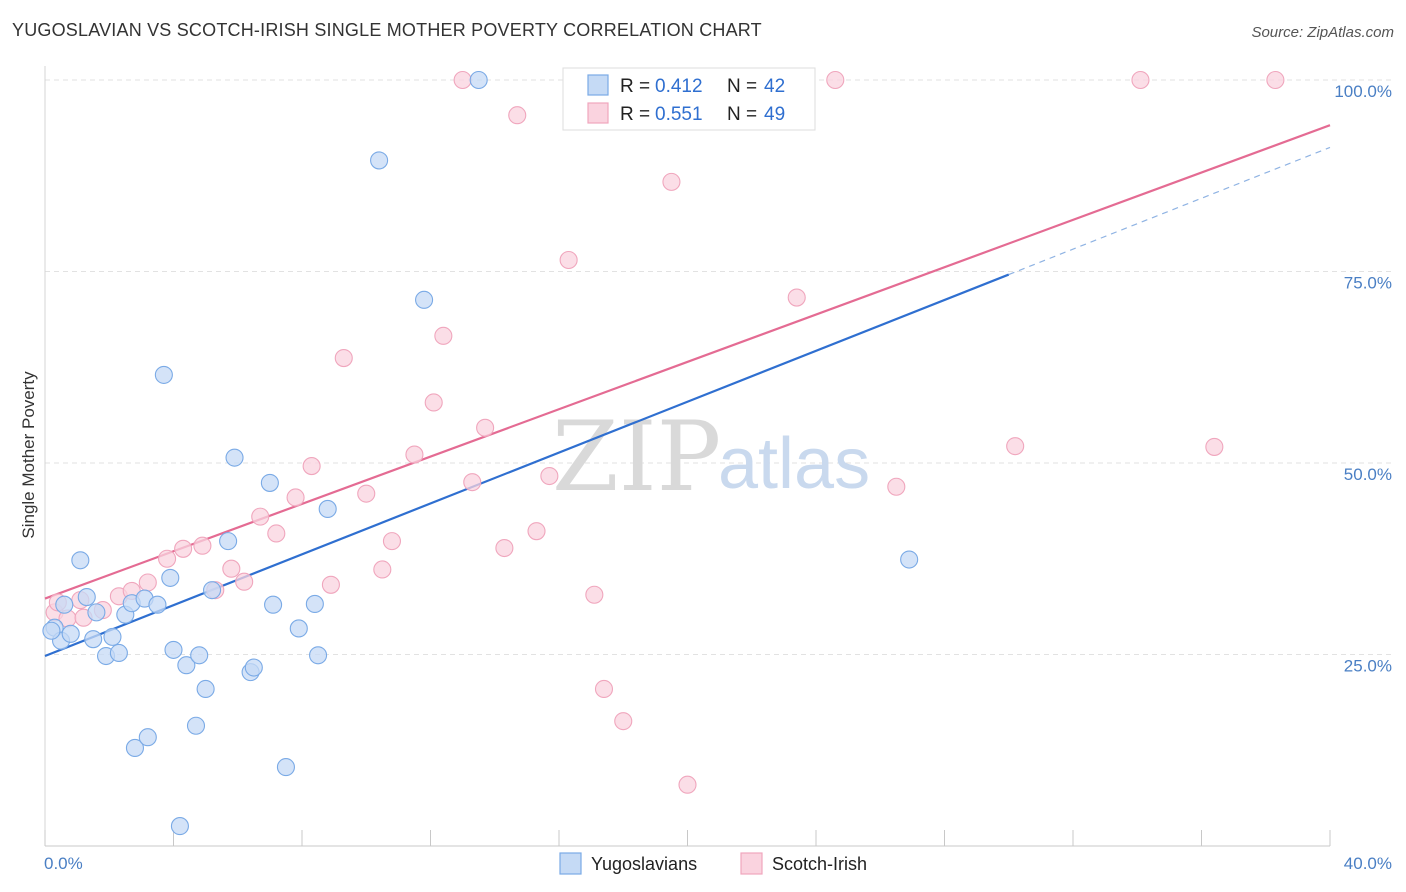  Describe the element at coordinates (635, 86) in the screenshot. I see `legend-r-label-1: R =` at that location.